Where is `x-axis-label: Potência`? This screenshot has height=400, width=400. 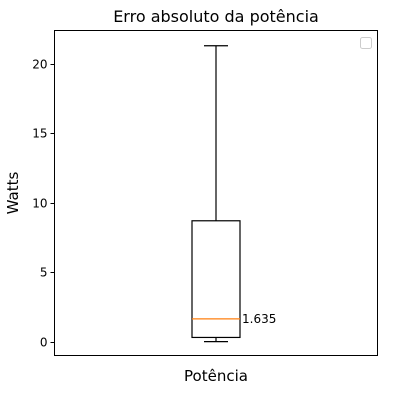
x-axis-label: Potência is located at coordinates (216, 376).